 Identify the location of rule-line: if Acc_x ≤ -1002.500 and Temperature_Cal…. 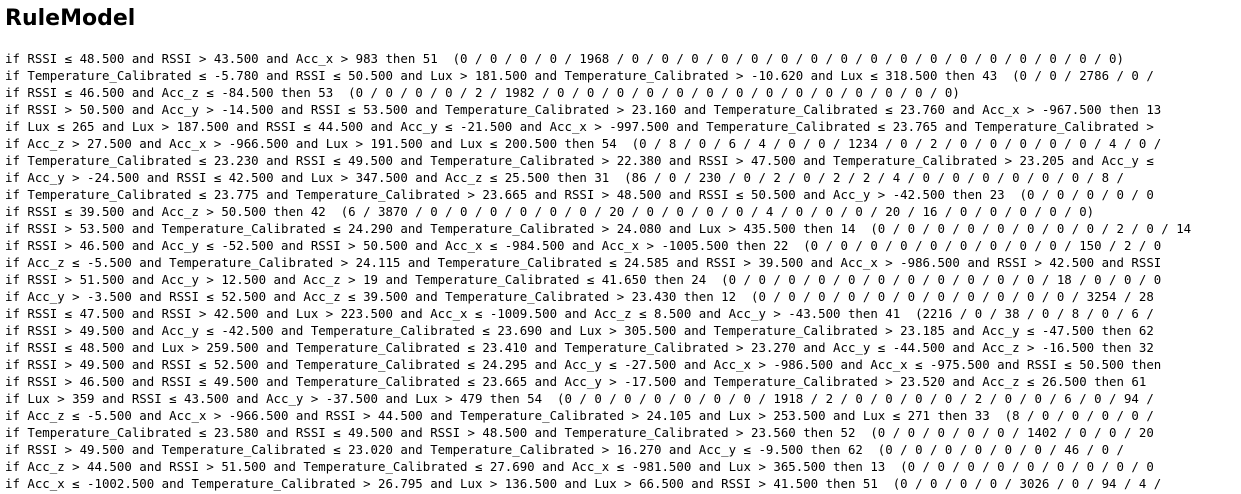
(583, 483).